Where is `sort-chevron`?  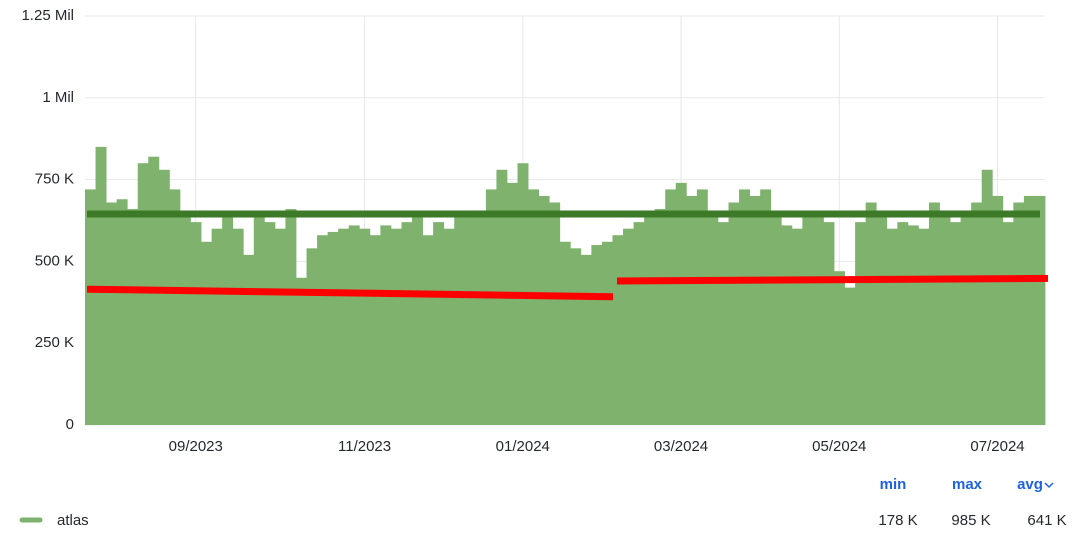 sort-chevron is located at coordinates (1049, 485).